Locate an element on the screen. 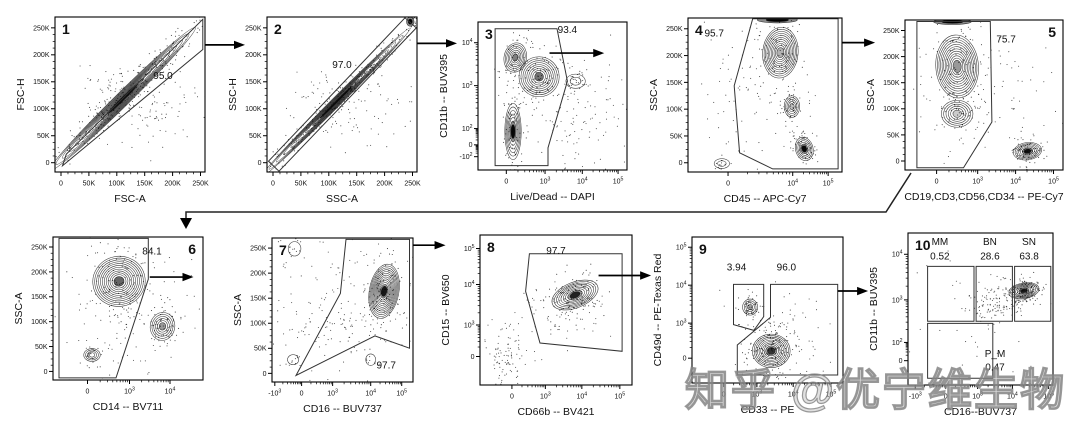  gate-label: 63.8 is located at coordinates (1029, 257).